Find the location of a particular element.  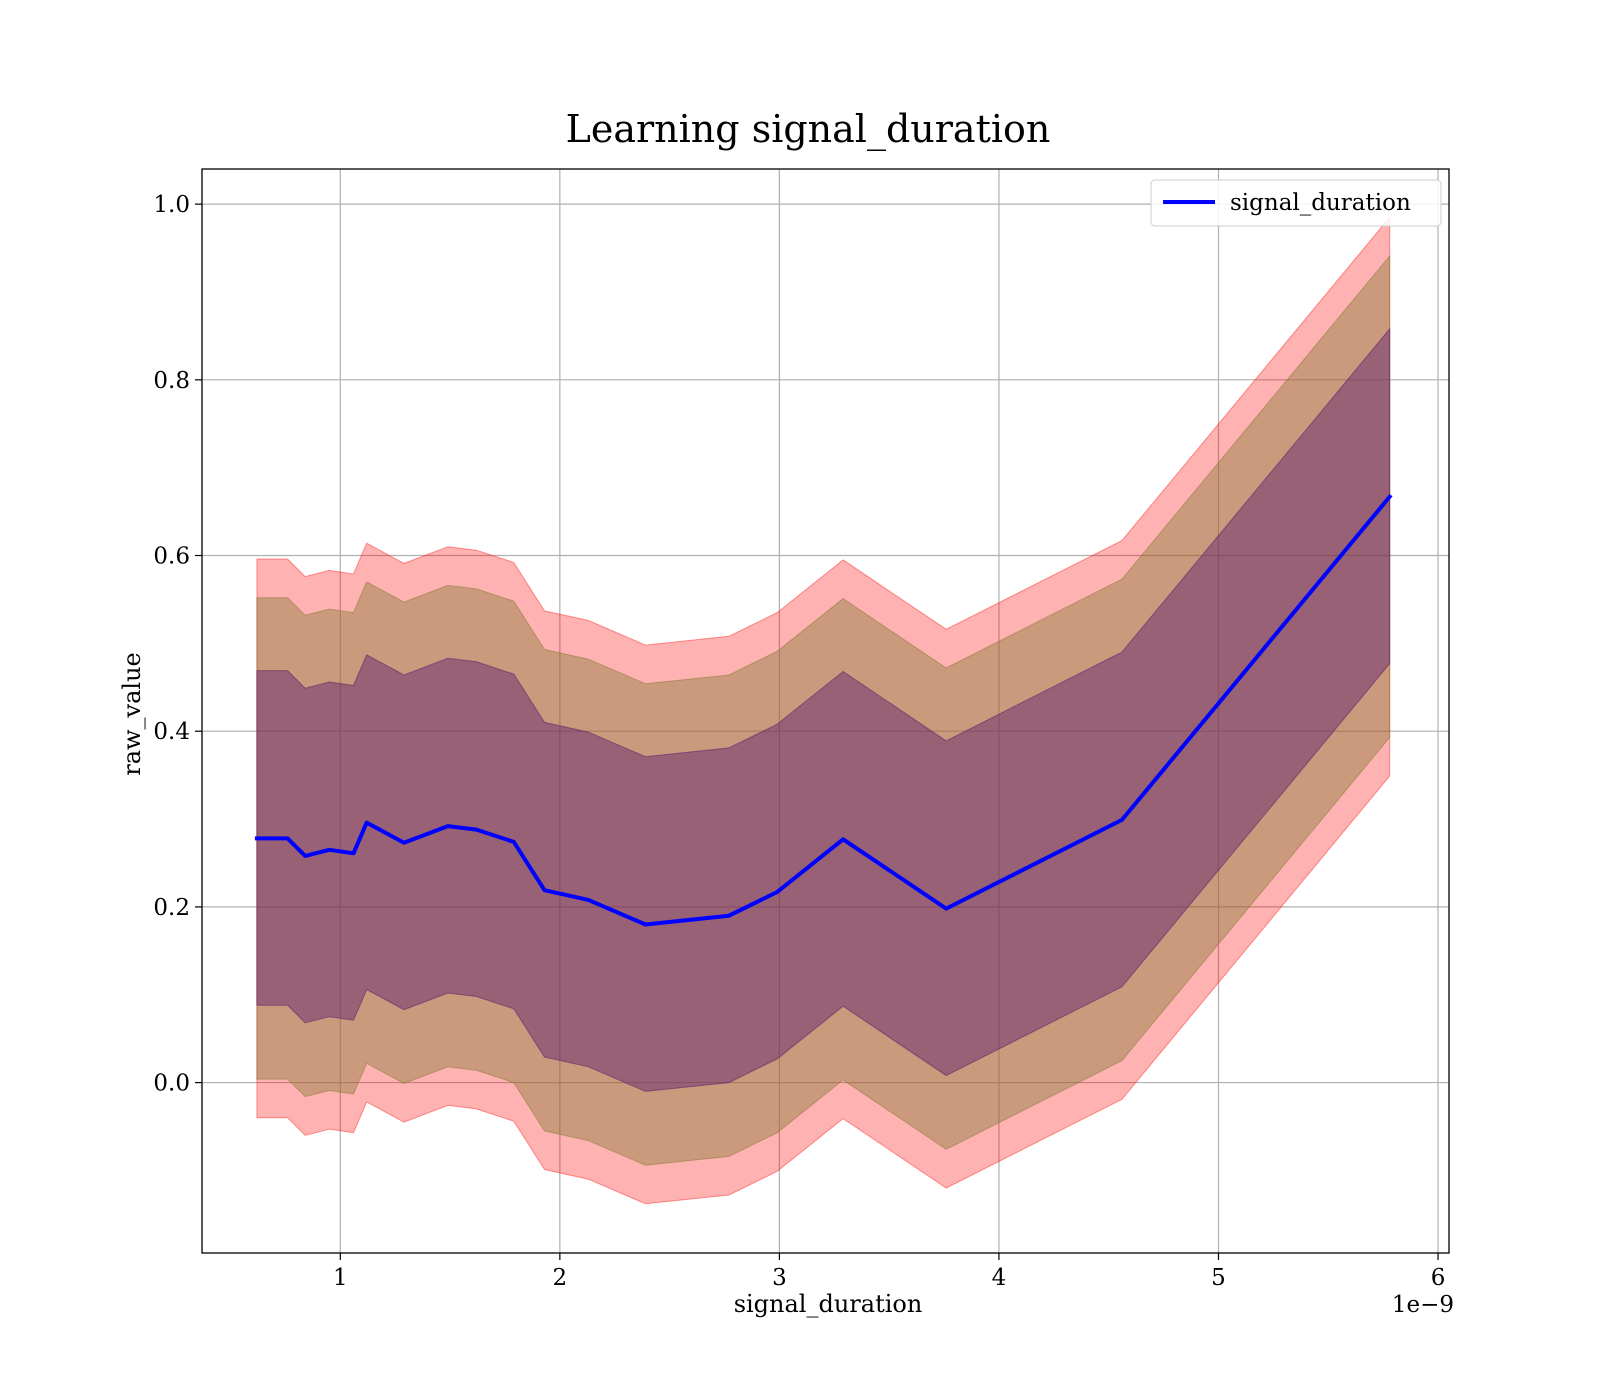

x-tick-label: 6 is located at coordinates (1438, 1278).